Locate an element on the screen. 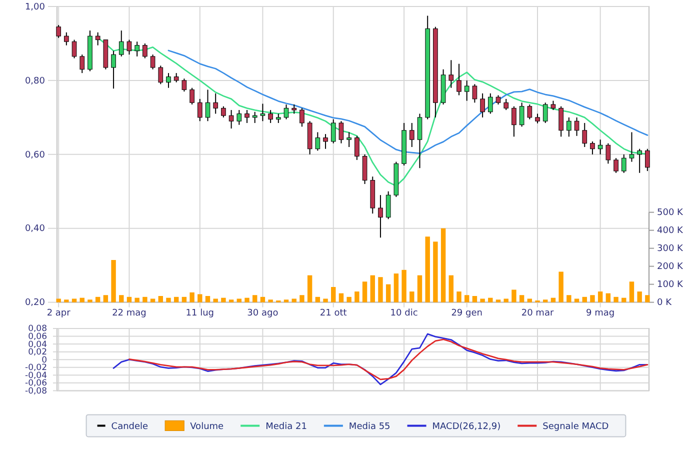 The width and height of the screenshot is (700, 451). x-tick-label: 20 mar is located at coordinates (537, 313).